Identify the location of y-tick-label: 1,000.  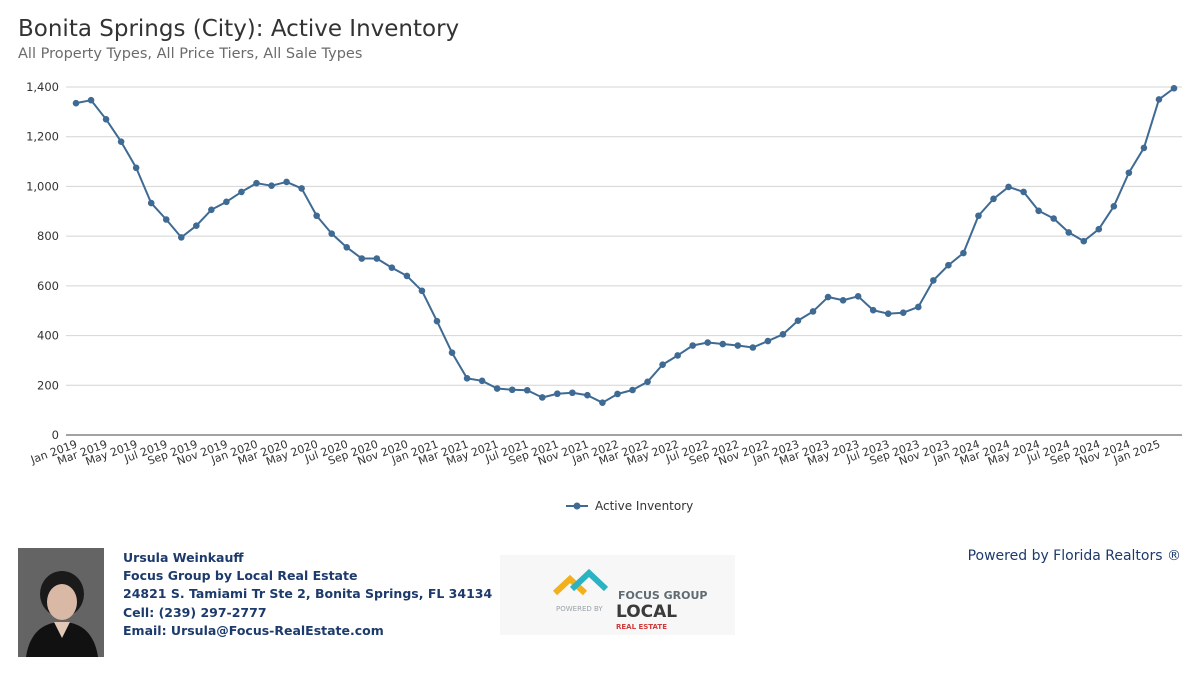
(42, 186).